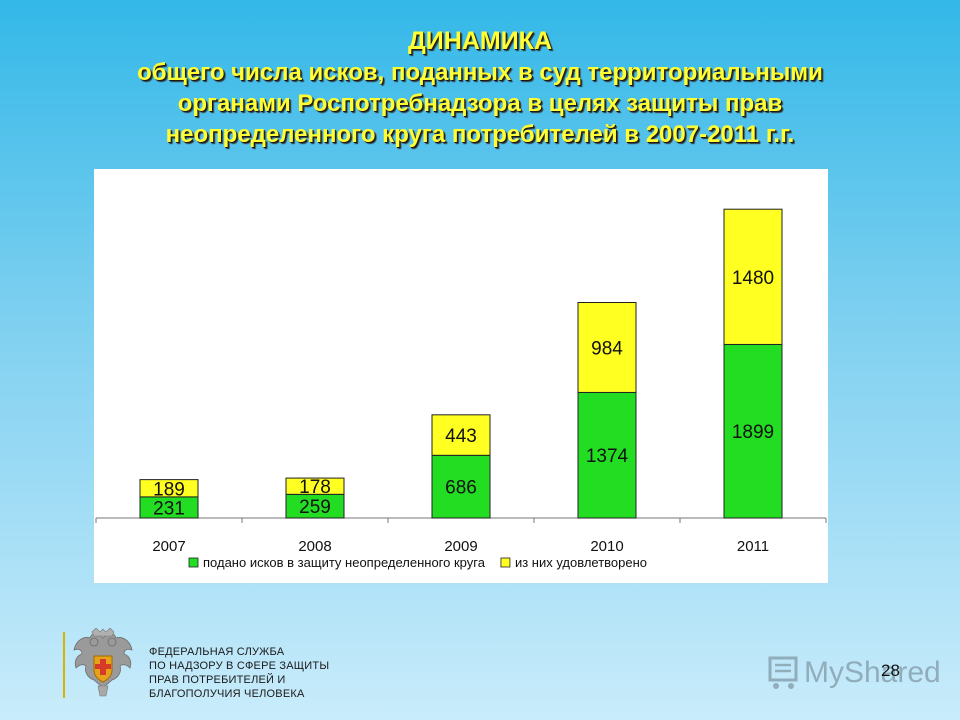  I want to click on data-label-satisfied-2009: 443, so click(461, 436).